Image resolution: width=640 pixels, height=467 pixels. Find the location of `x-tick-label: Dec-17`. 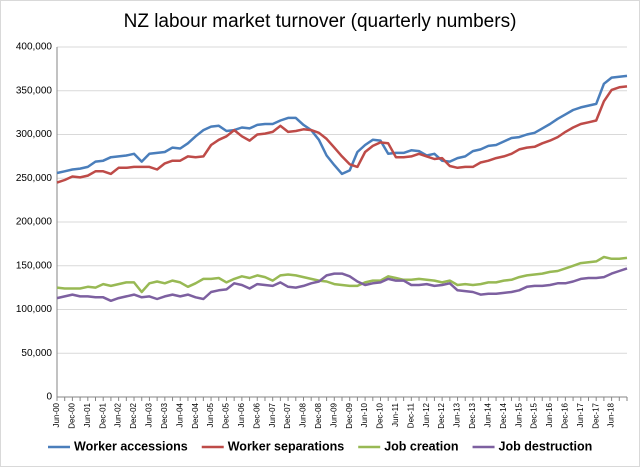

x-tick-label: Dec-17 is located at coordinates (595, 415).